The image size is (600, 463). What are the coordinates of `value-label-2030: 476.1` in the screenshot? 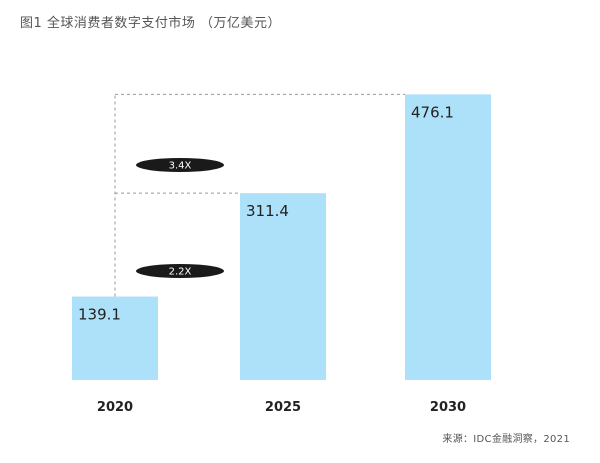 It's located at (432, 112).